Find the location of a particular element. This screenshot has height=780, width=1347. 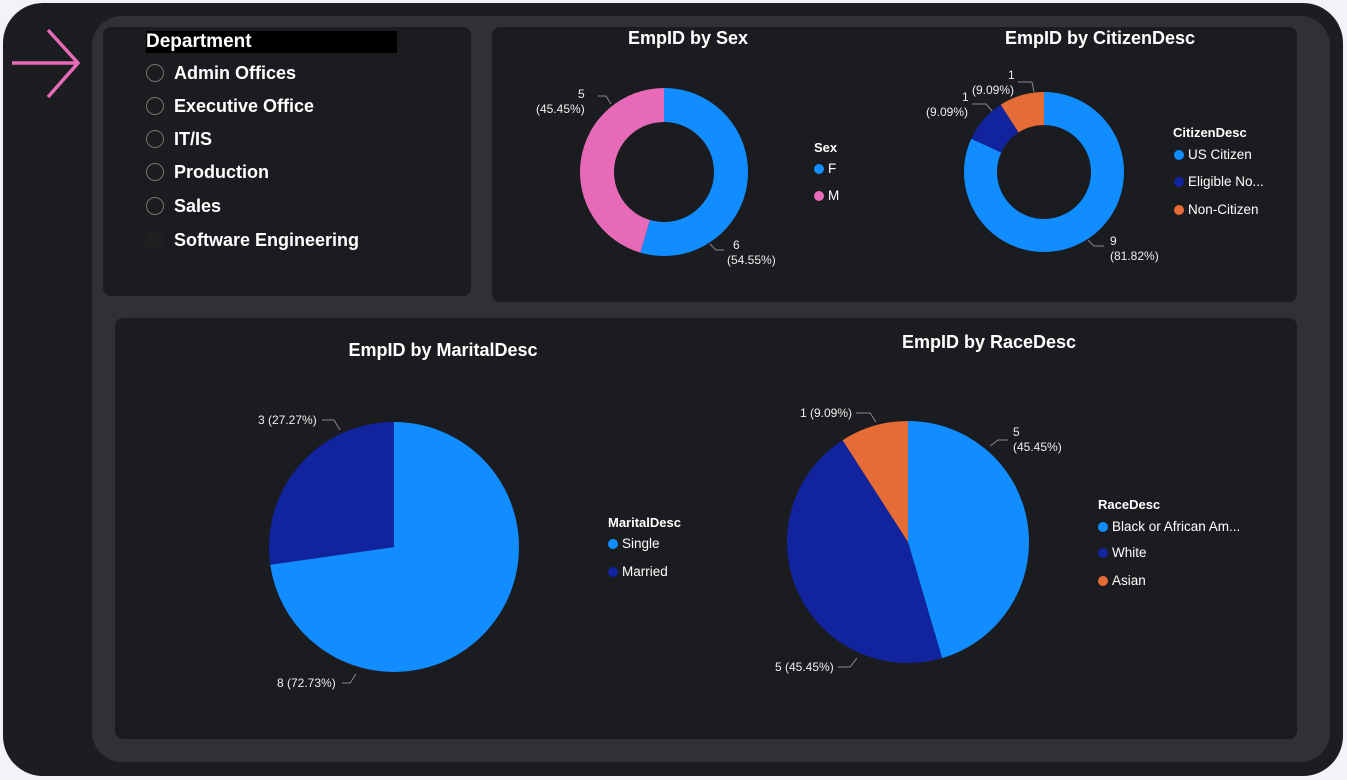

legend-item-married: Married is located at coordinates (638, 571).